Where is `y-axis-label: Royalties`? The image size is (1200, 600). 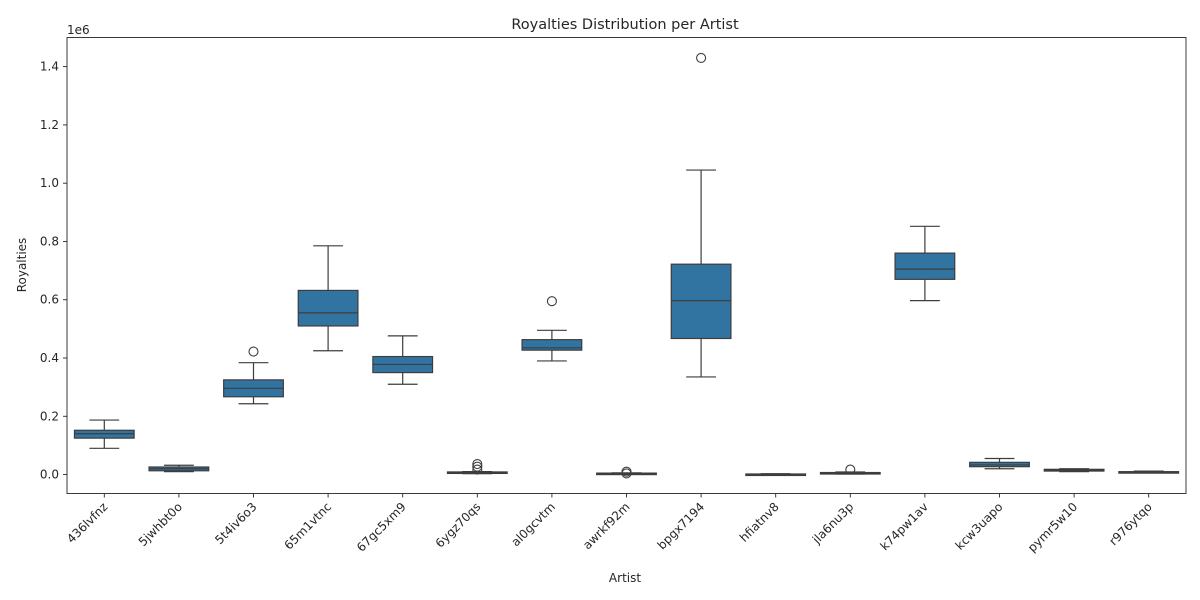
y-axis-label: Royalties is located at coordinates (22, 265).